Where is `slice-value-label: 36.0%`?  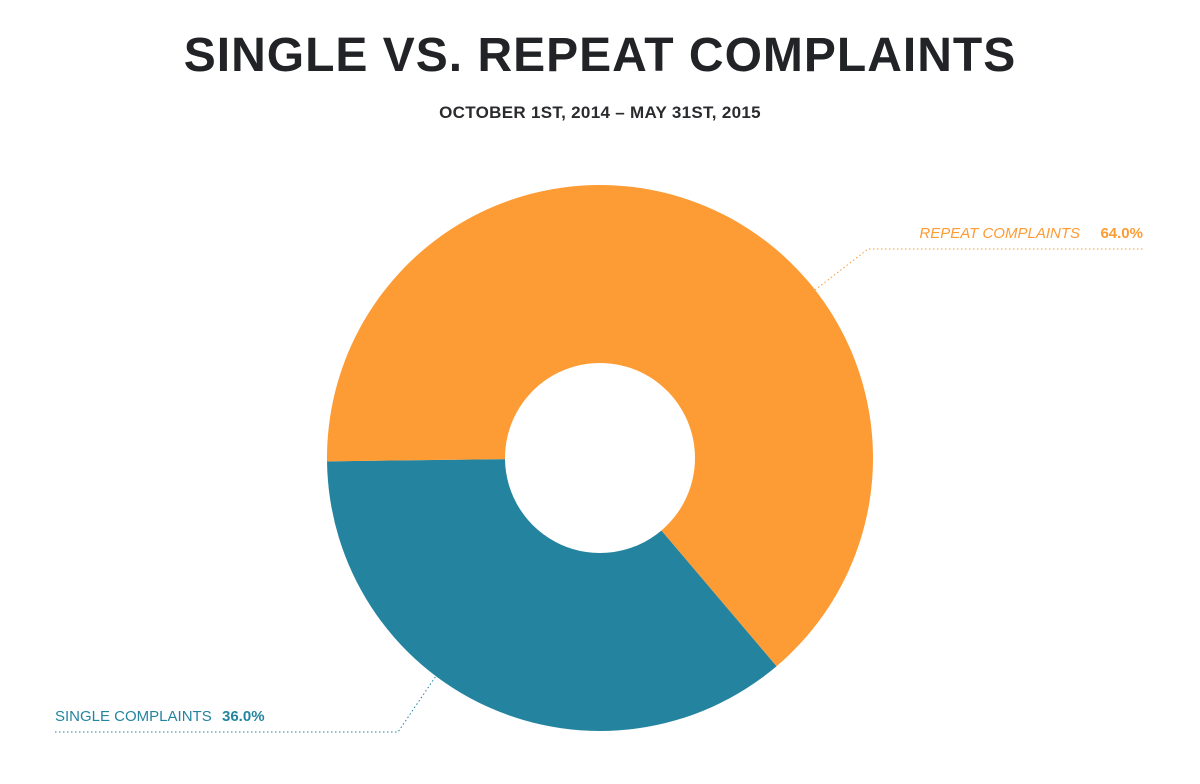 slice-value-label: 36.0% is located at coordinates (243, 716).